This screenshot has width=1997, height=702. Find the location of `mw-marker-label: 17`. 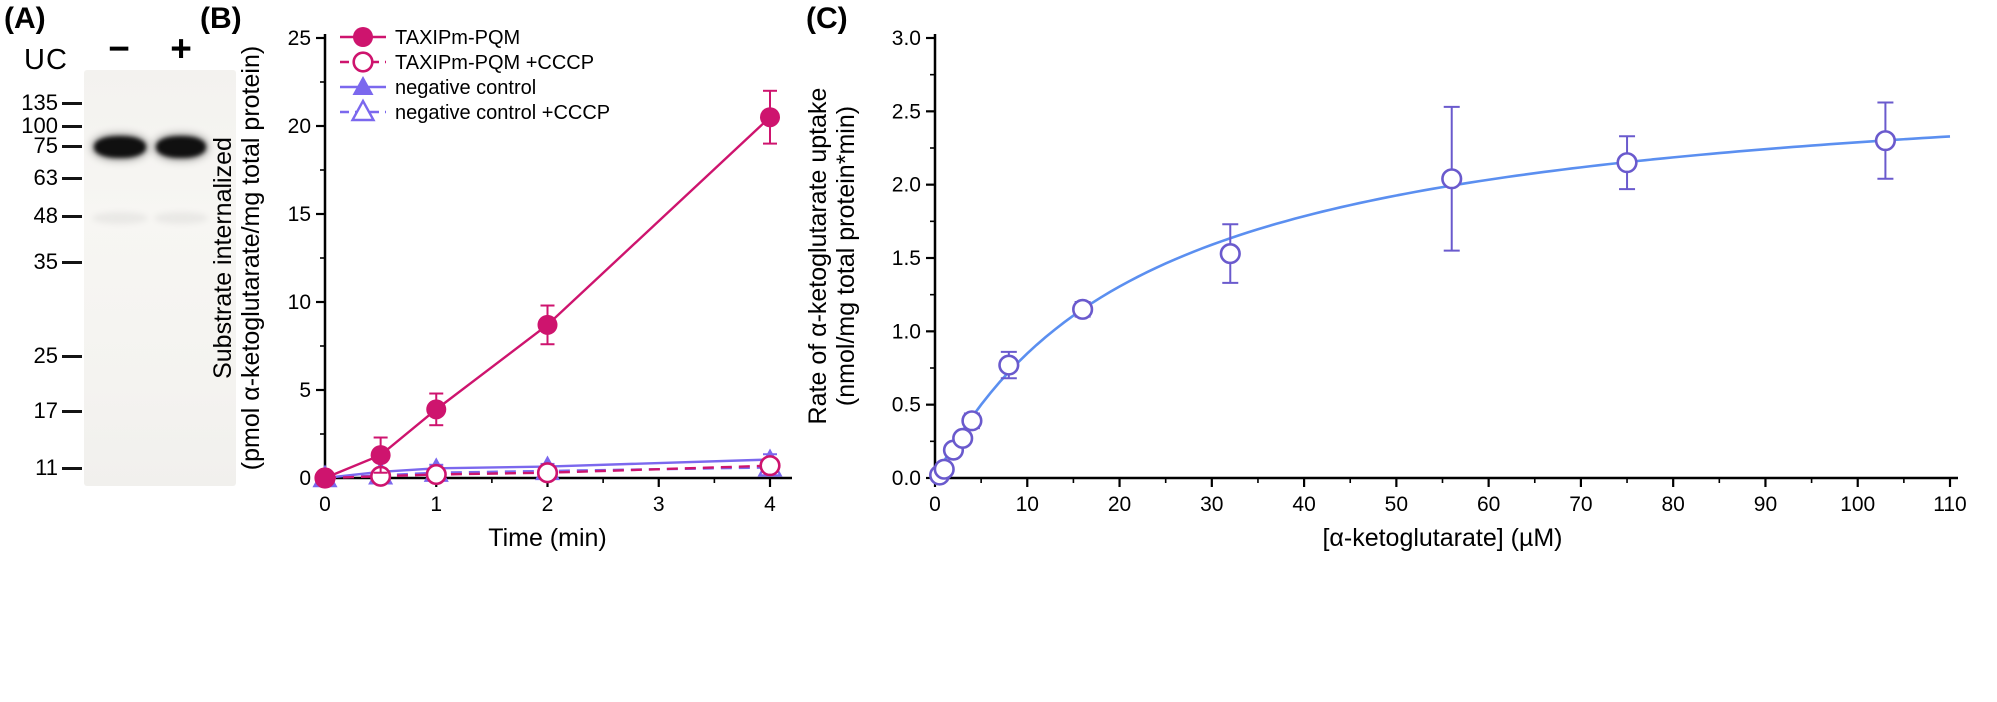

mw-marker-label: 17 is located at coordinates (45, 410).